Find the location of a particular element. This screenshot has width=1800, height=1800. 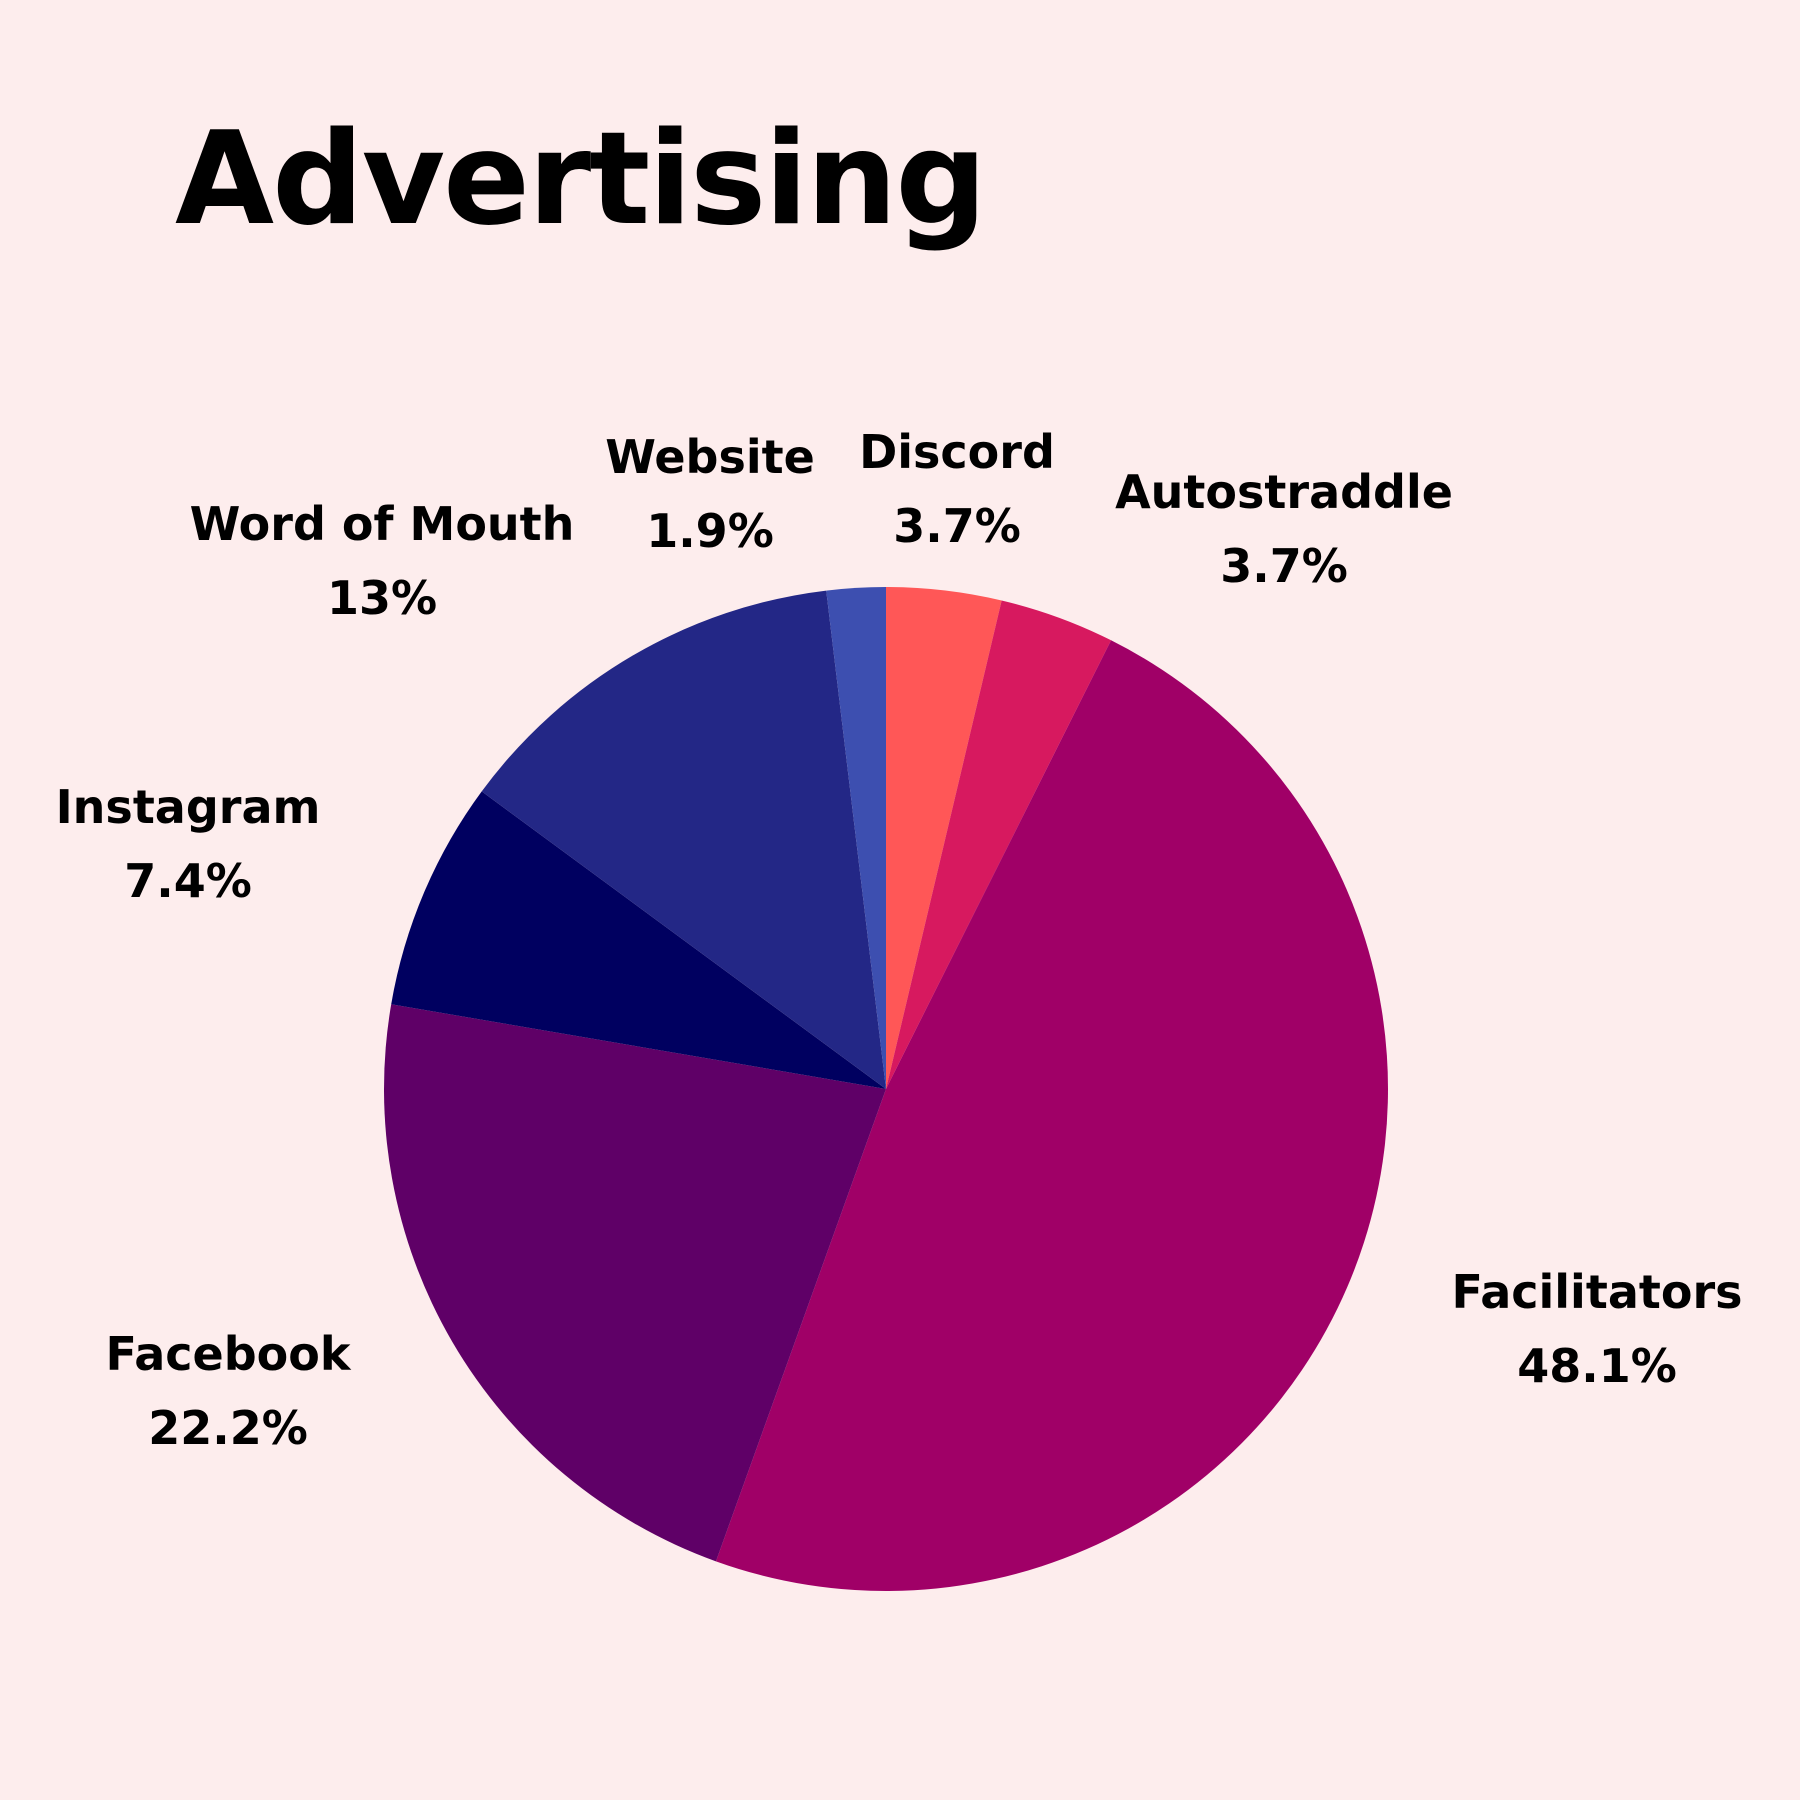

slice-label-name: Instagram is located at coordinates (188, 807).